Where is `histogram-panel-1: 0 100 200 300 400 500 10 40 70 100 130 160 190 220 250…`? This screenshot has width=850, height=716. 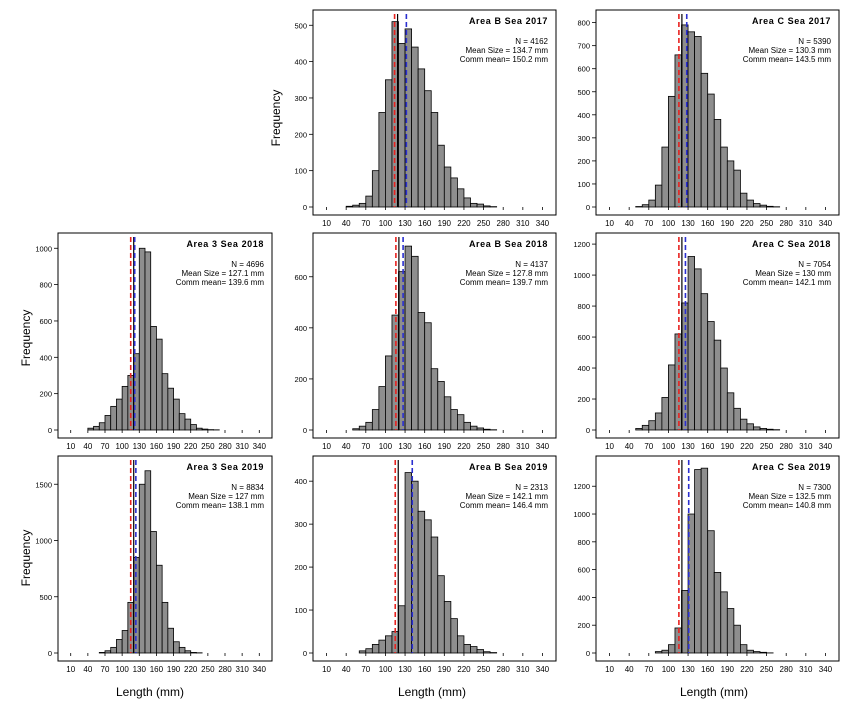
histogram-panel-1: 0 100 200 300 400 500 10 40 70 100 130 160 190 220 250… is located at coordinates (425, 118).